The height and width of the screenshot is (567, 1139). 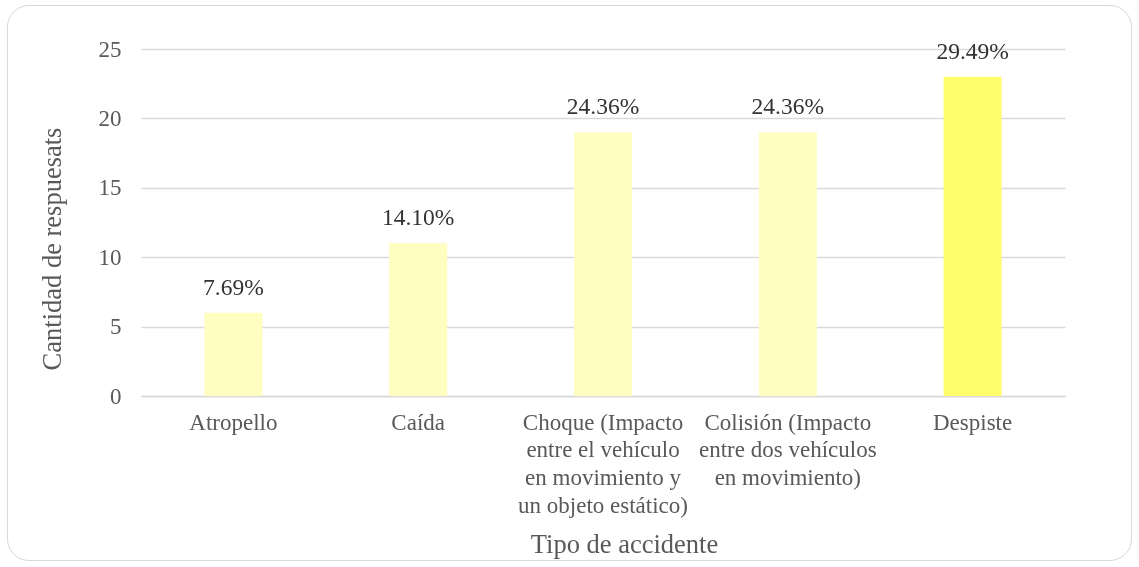 What do you see at coordinates (972, 50) in the screenshot?
I see `annotation: 29.49%` at bounding box center [972, 50].